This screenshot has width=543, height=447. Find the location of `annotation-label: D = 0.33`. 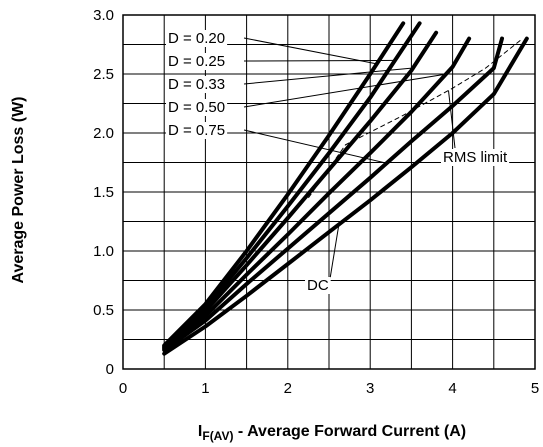

annotation-label: D = 0.33 is located at coordinates (196, 84).